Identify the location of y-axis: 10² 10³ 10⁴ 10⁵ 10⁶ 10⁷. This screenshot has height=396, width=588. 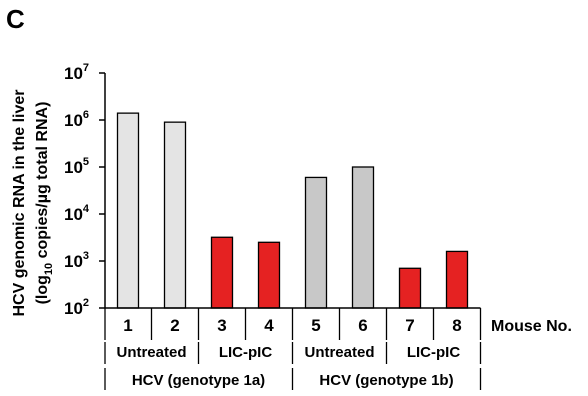
(85, 190).